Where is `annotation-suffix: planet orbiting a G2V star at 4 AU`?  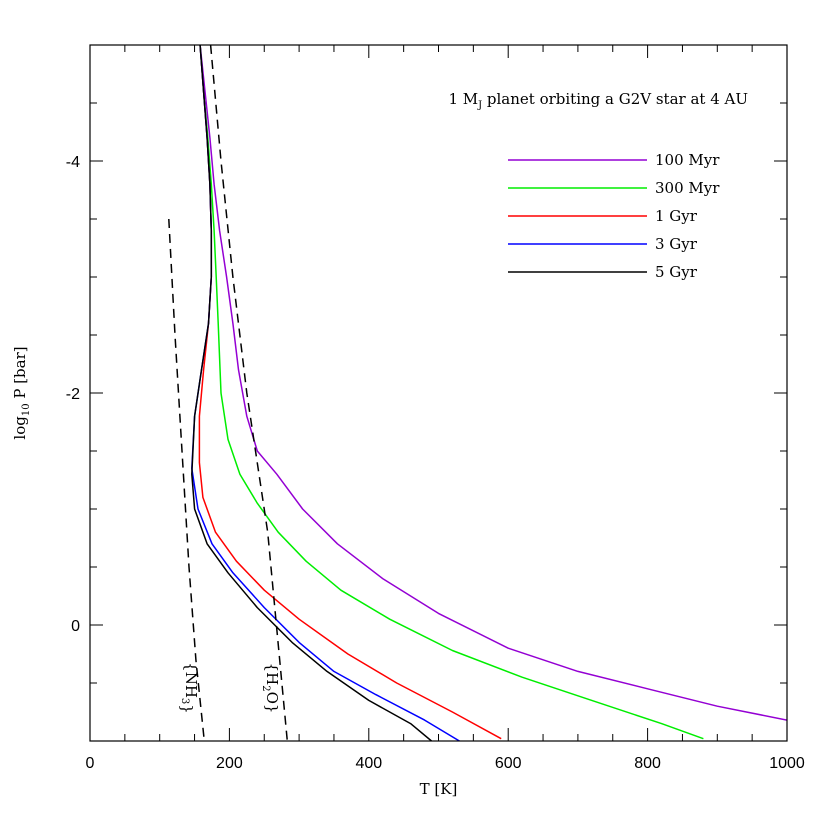
annotation-suffix: planet orbiting a G2V star at 4 AU is located at coordinates (615, 99).